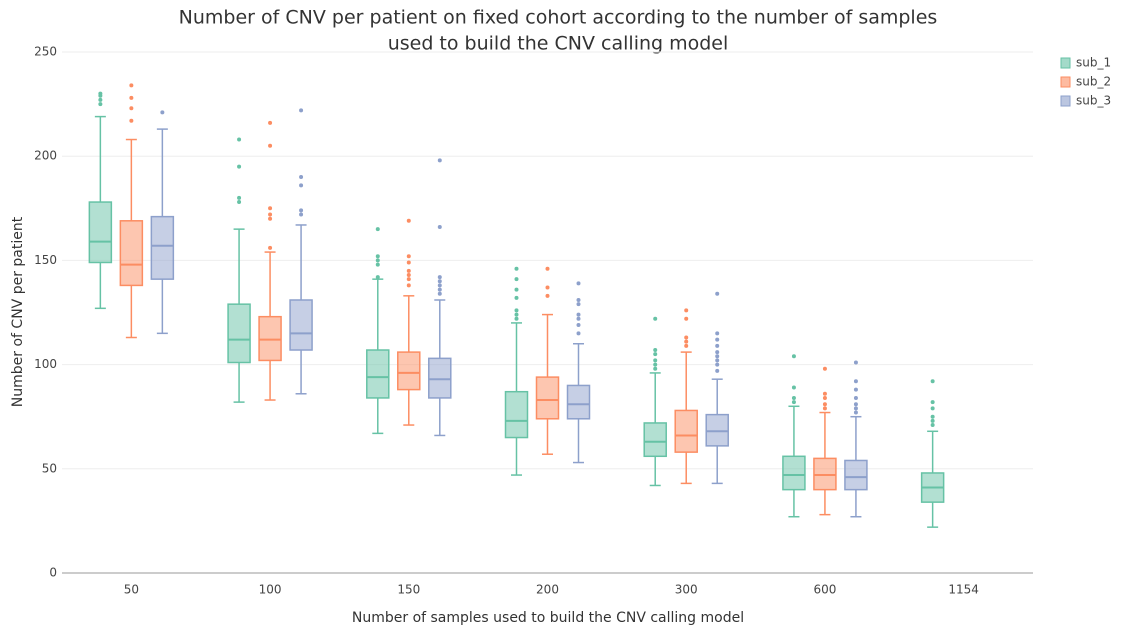  Describe the element at coordinates (686, 590) in the screenshot. I see `x-tick-label: 300` at that location.